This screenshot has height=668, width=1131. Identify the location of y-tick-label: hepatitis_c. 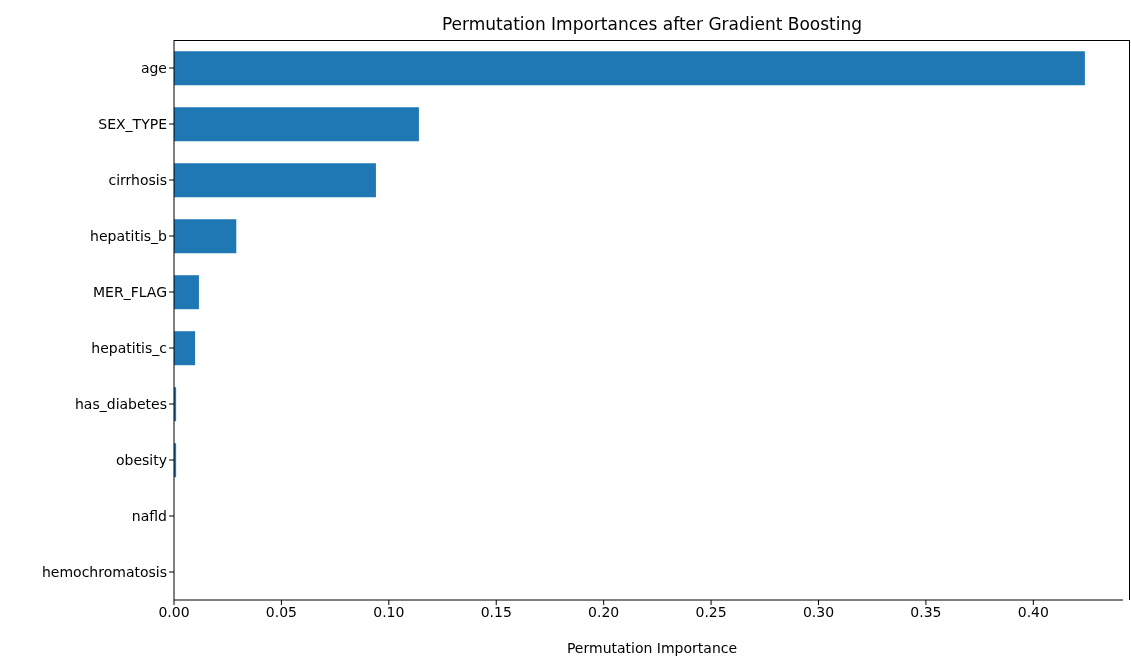
(129, 347).